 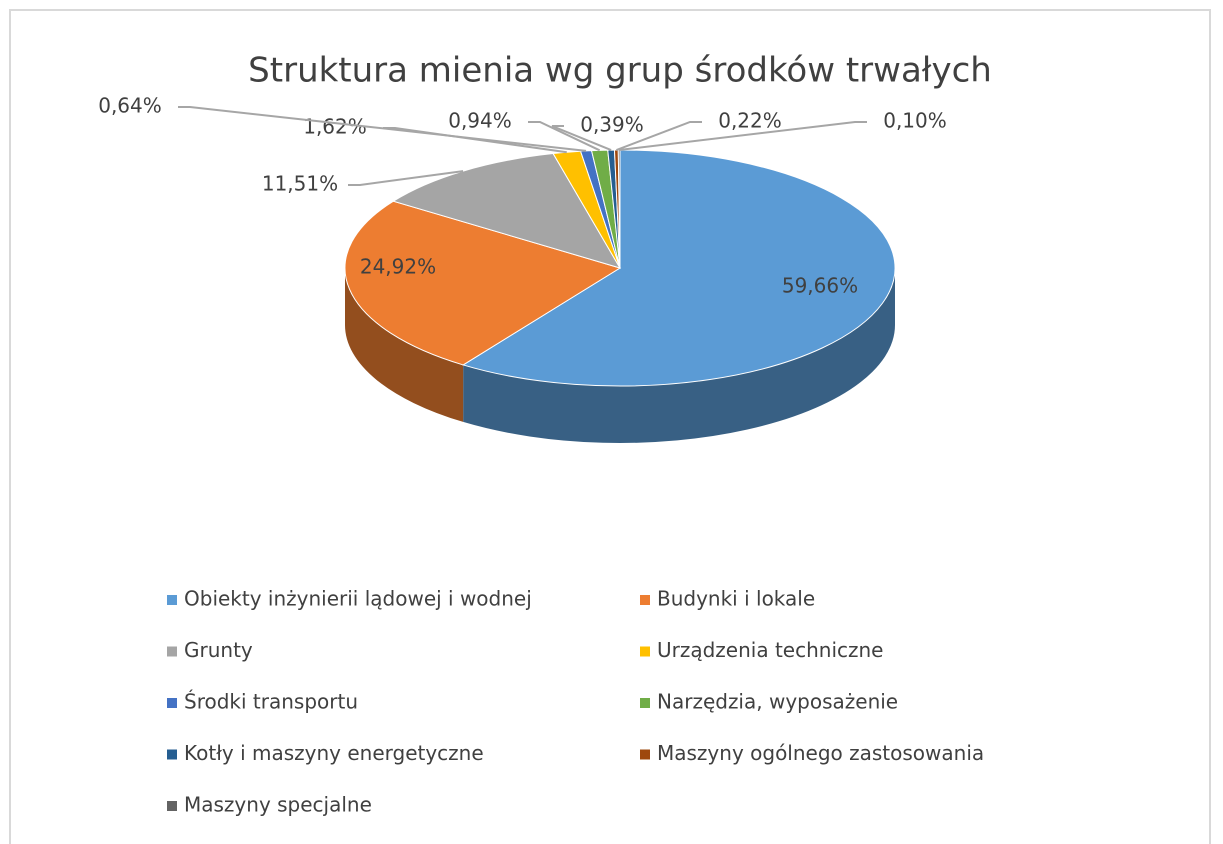 I want to click on data-label: 0,94%, so click(x=480, y=121).